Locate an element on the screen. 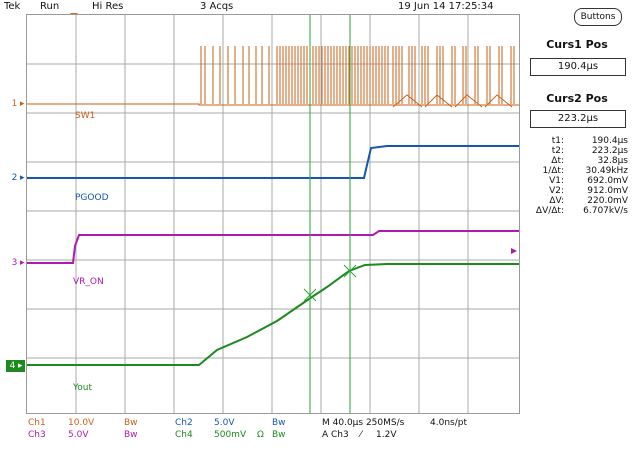  ch1-bandwidth-badge: Bw is located at coordinates (131, 423).